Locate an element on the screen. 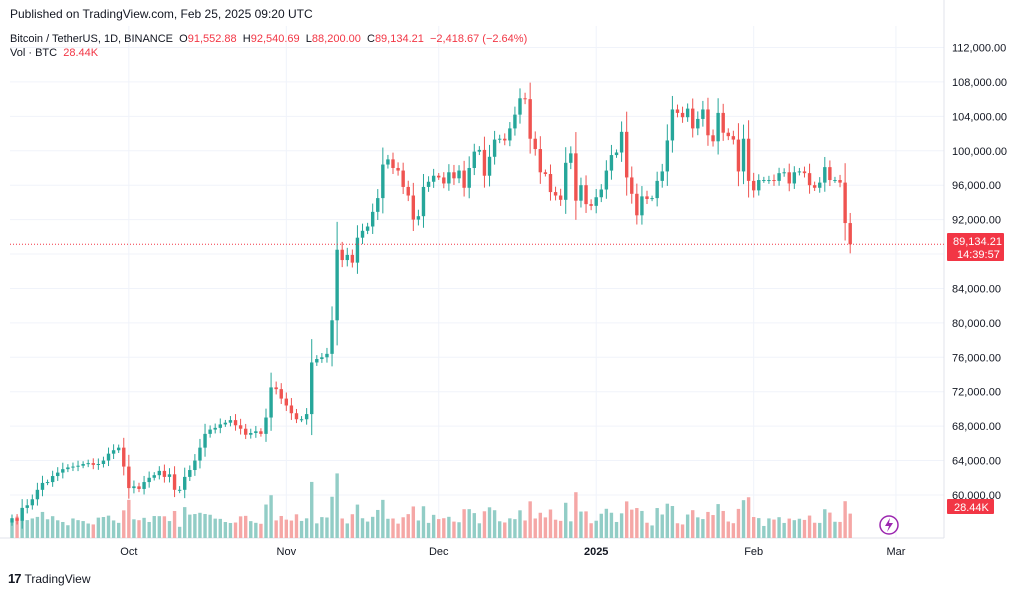  price-tick-label: 108,000.00 is located at coordinates (979, 83).